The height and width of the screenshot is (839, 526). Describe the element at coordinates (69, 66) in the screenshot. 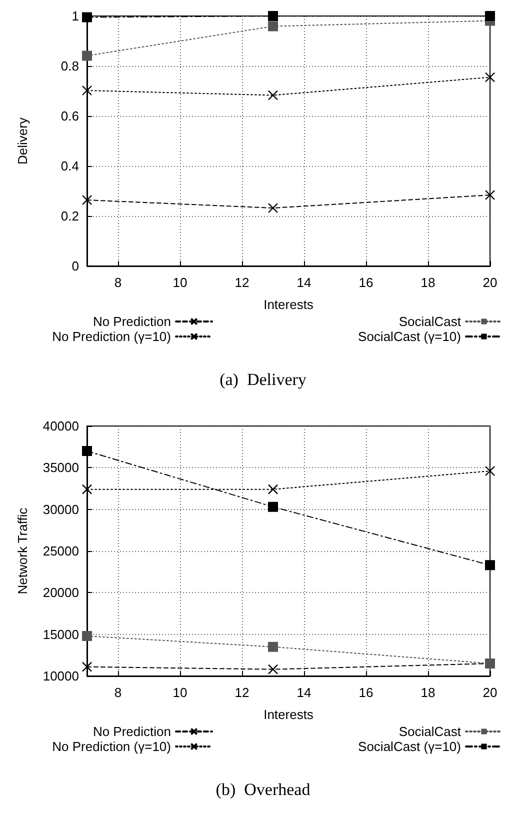

I see `y-tick-label: 0.8` at that location.